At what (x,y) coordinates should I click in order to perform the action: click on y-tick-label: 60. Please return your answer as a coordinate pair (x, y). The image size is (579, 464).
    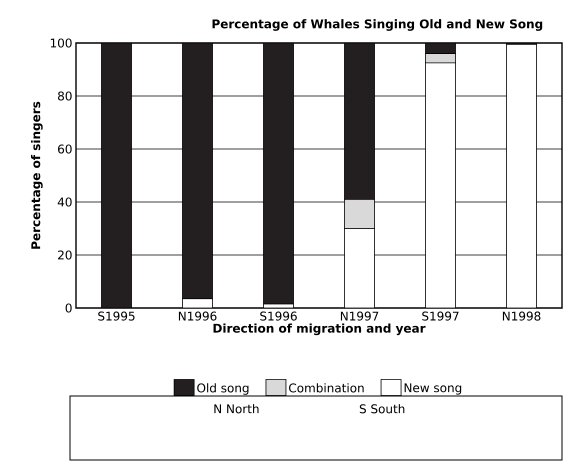
    Looking at the image, I should click on (65, 149).